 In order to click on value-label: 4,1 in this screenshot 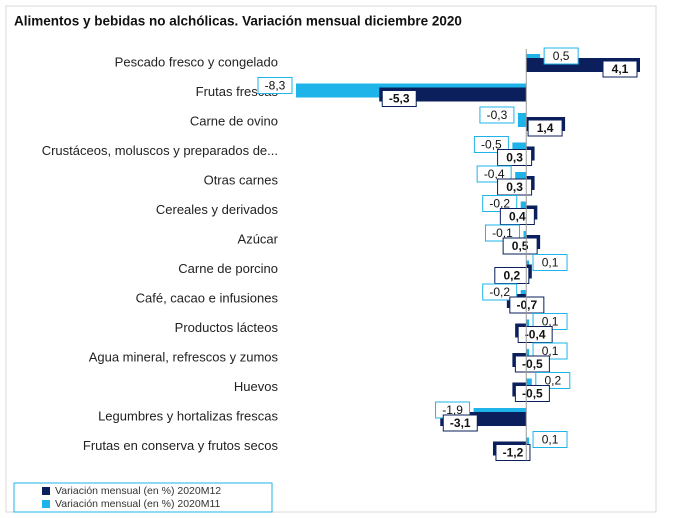, I will do `click(620, 69)`.